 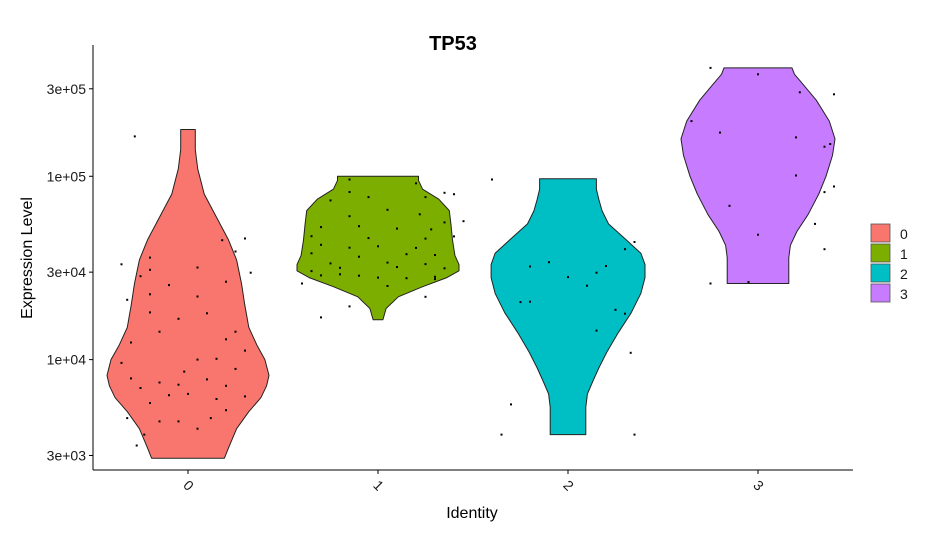 I want to click on x-tick-label: 1, so click(x=378, y=485).